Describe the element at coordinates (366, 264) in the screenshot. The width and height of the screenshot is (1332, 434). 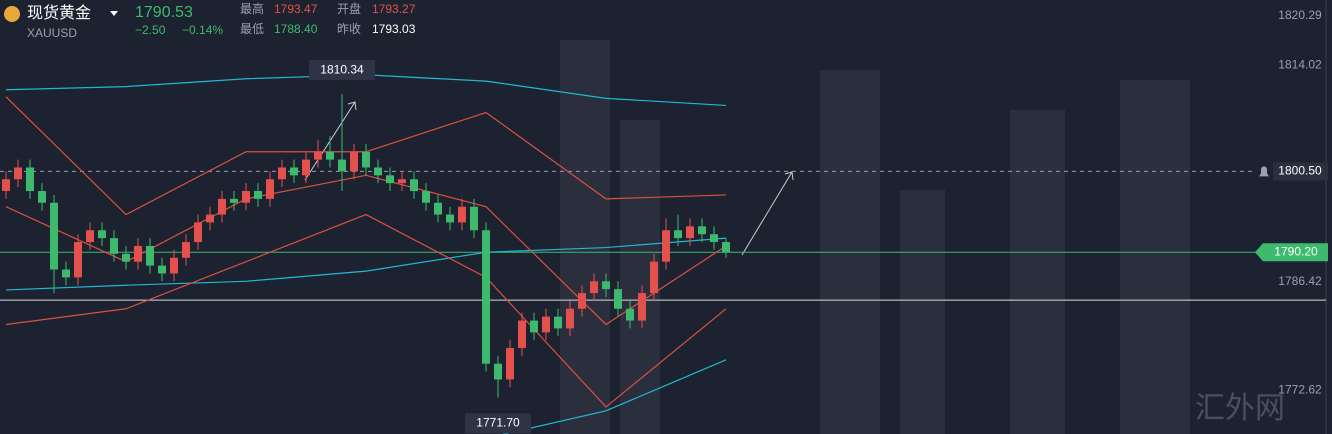
I see `indicator-line` at that location.